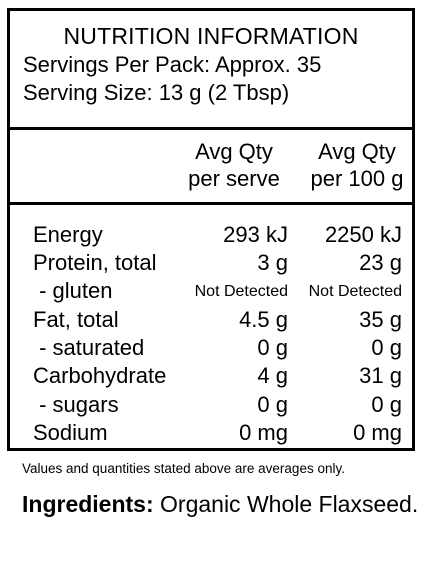  Describe the element at coordinates (211, 321) in the screenshot. I see `nutrient-row-fat: Fat, total 4.5 g 35 g` at that location.